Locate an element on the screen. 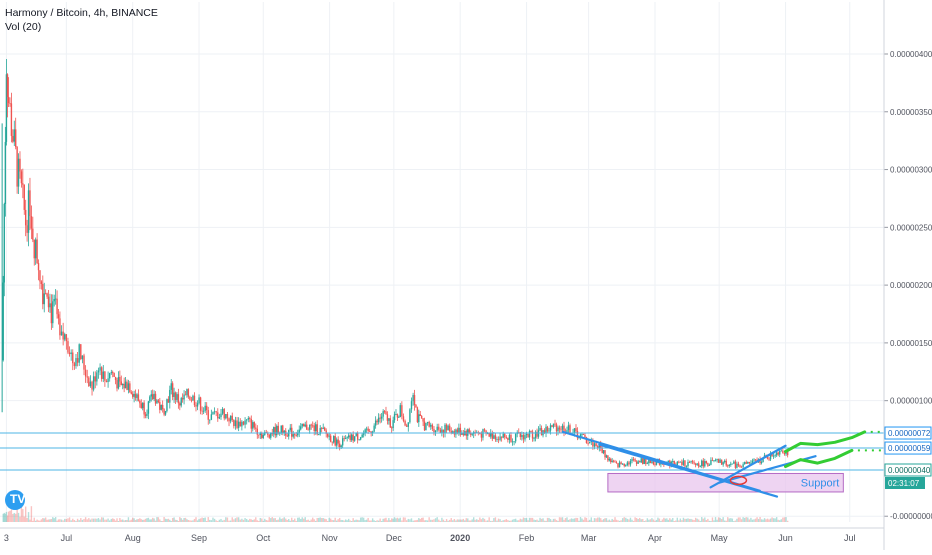  price-label-box is located at coordinates (908, 433).